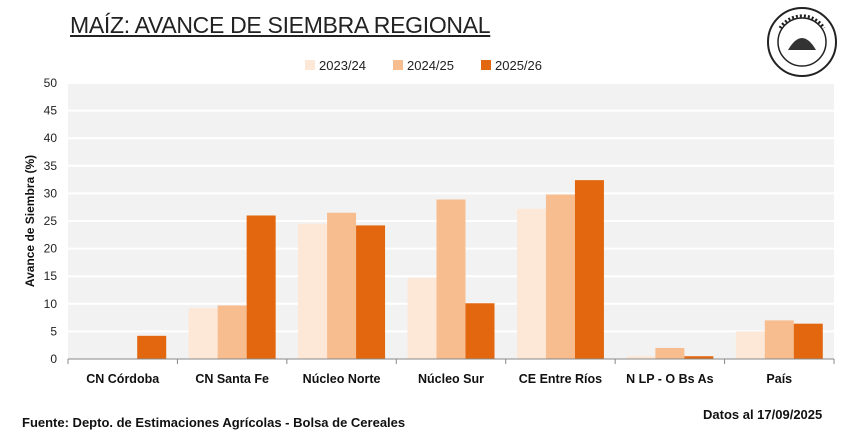  What do you see at coordinates (53, 359) in the screenshot?
I see `y-tick-label: 0` at bounding box center [53, 359].